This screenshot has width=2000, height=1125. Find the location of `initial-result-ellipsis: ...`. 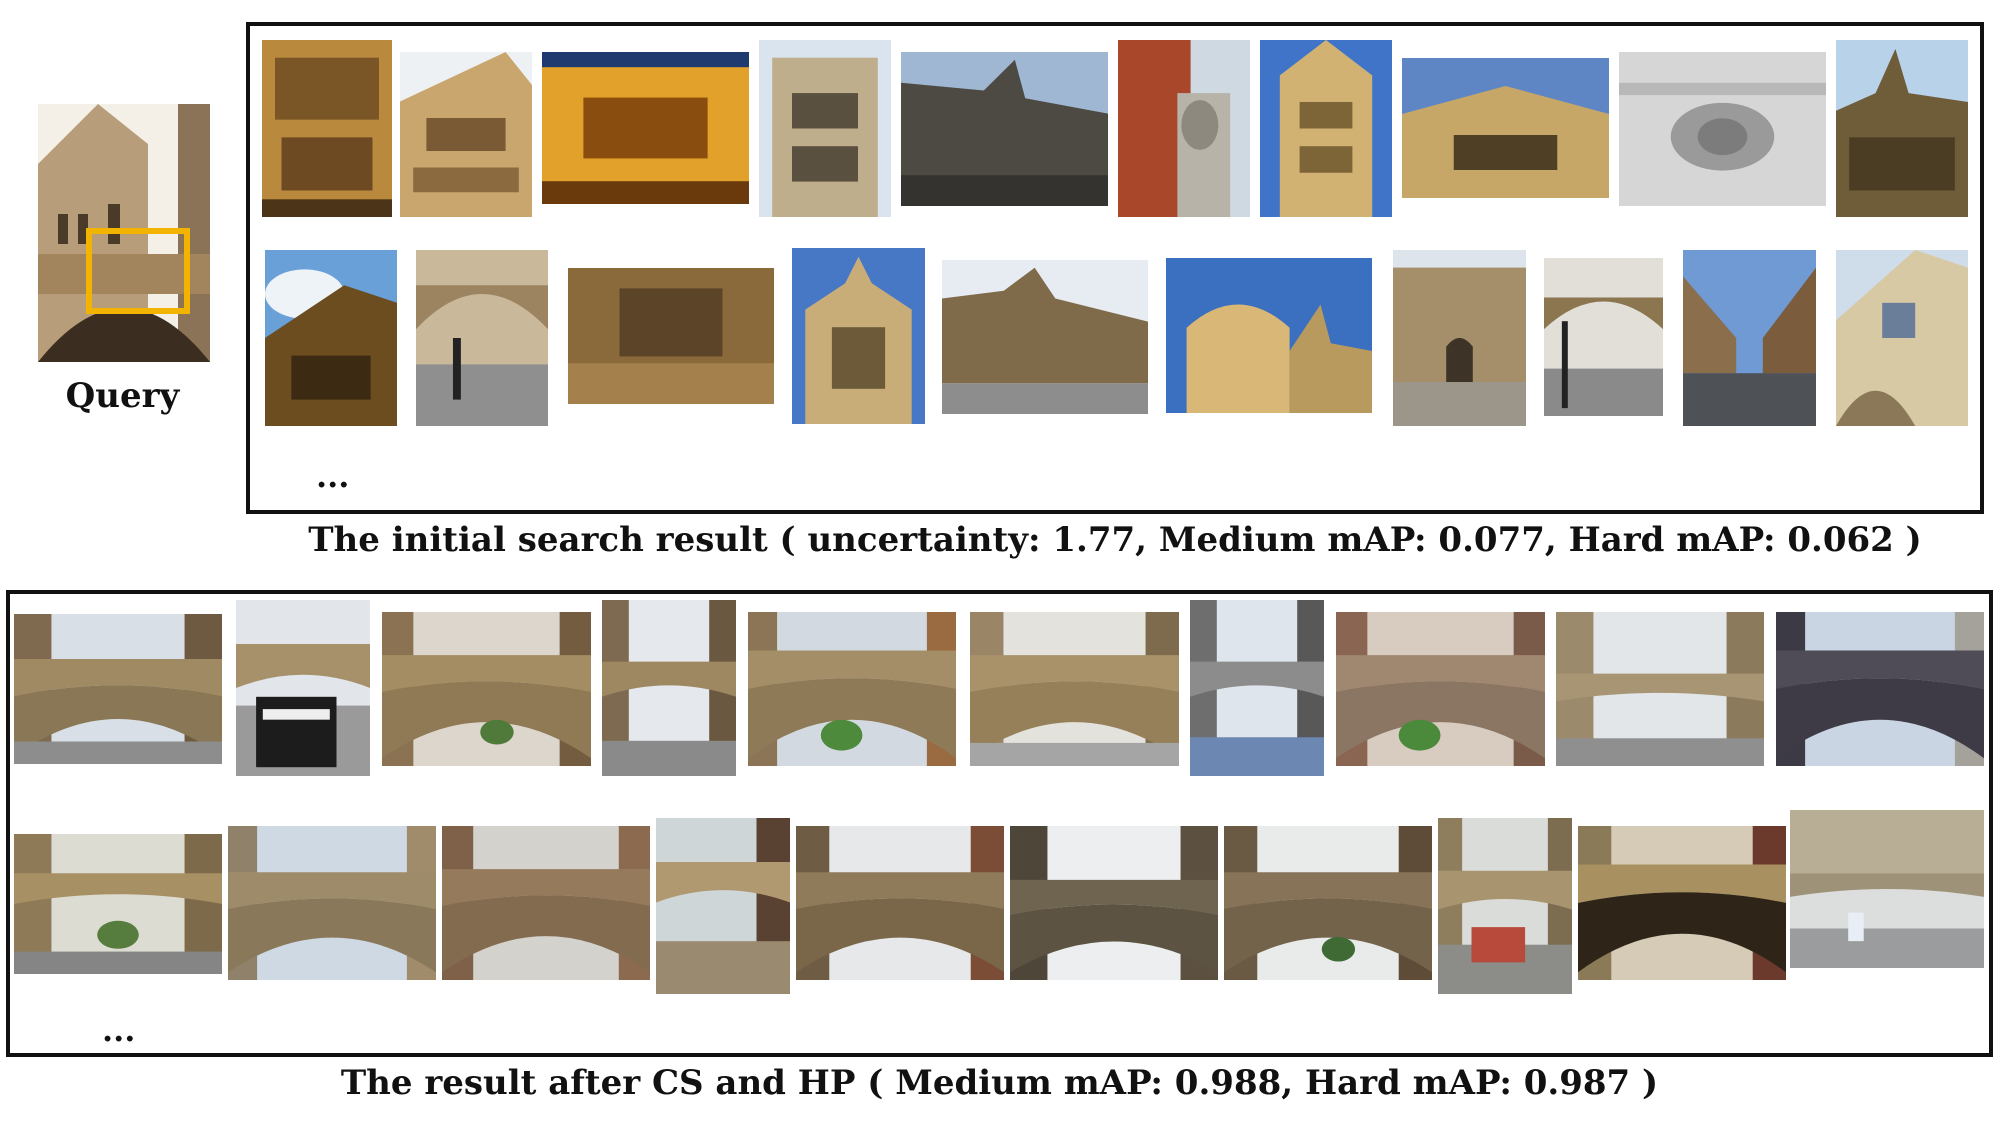

initial-result-ellipsis: ... is located at coordinates (333, 476).